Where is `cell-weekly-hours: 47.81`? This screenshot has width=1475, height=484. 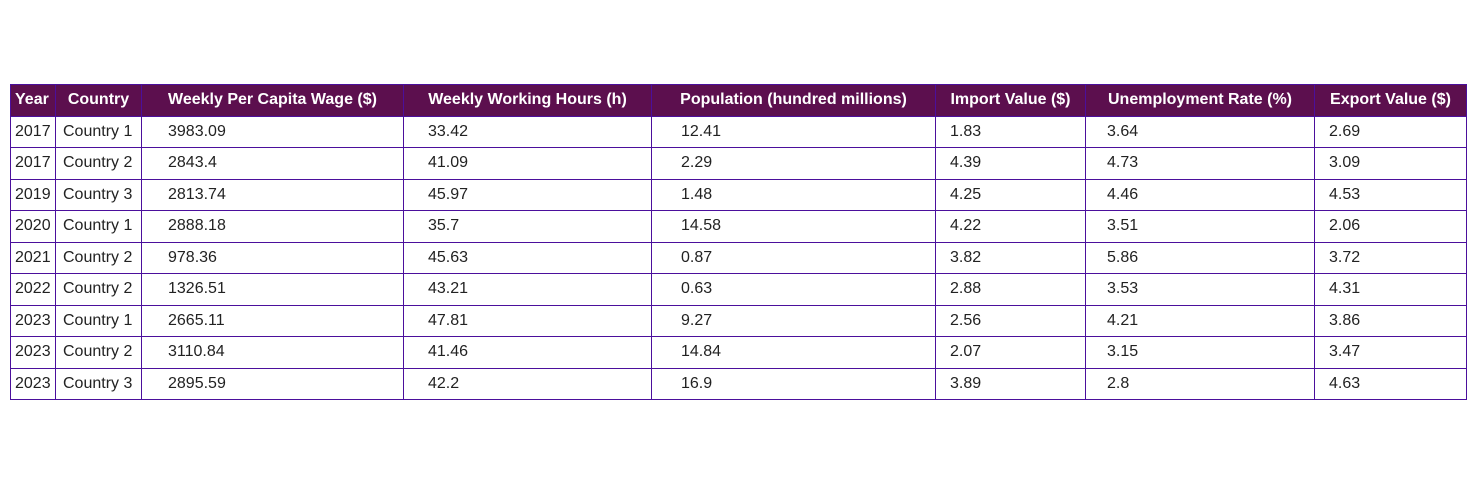
cell-weekly-hours: 47.81 is located at coordinates (527, 320).